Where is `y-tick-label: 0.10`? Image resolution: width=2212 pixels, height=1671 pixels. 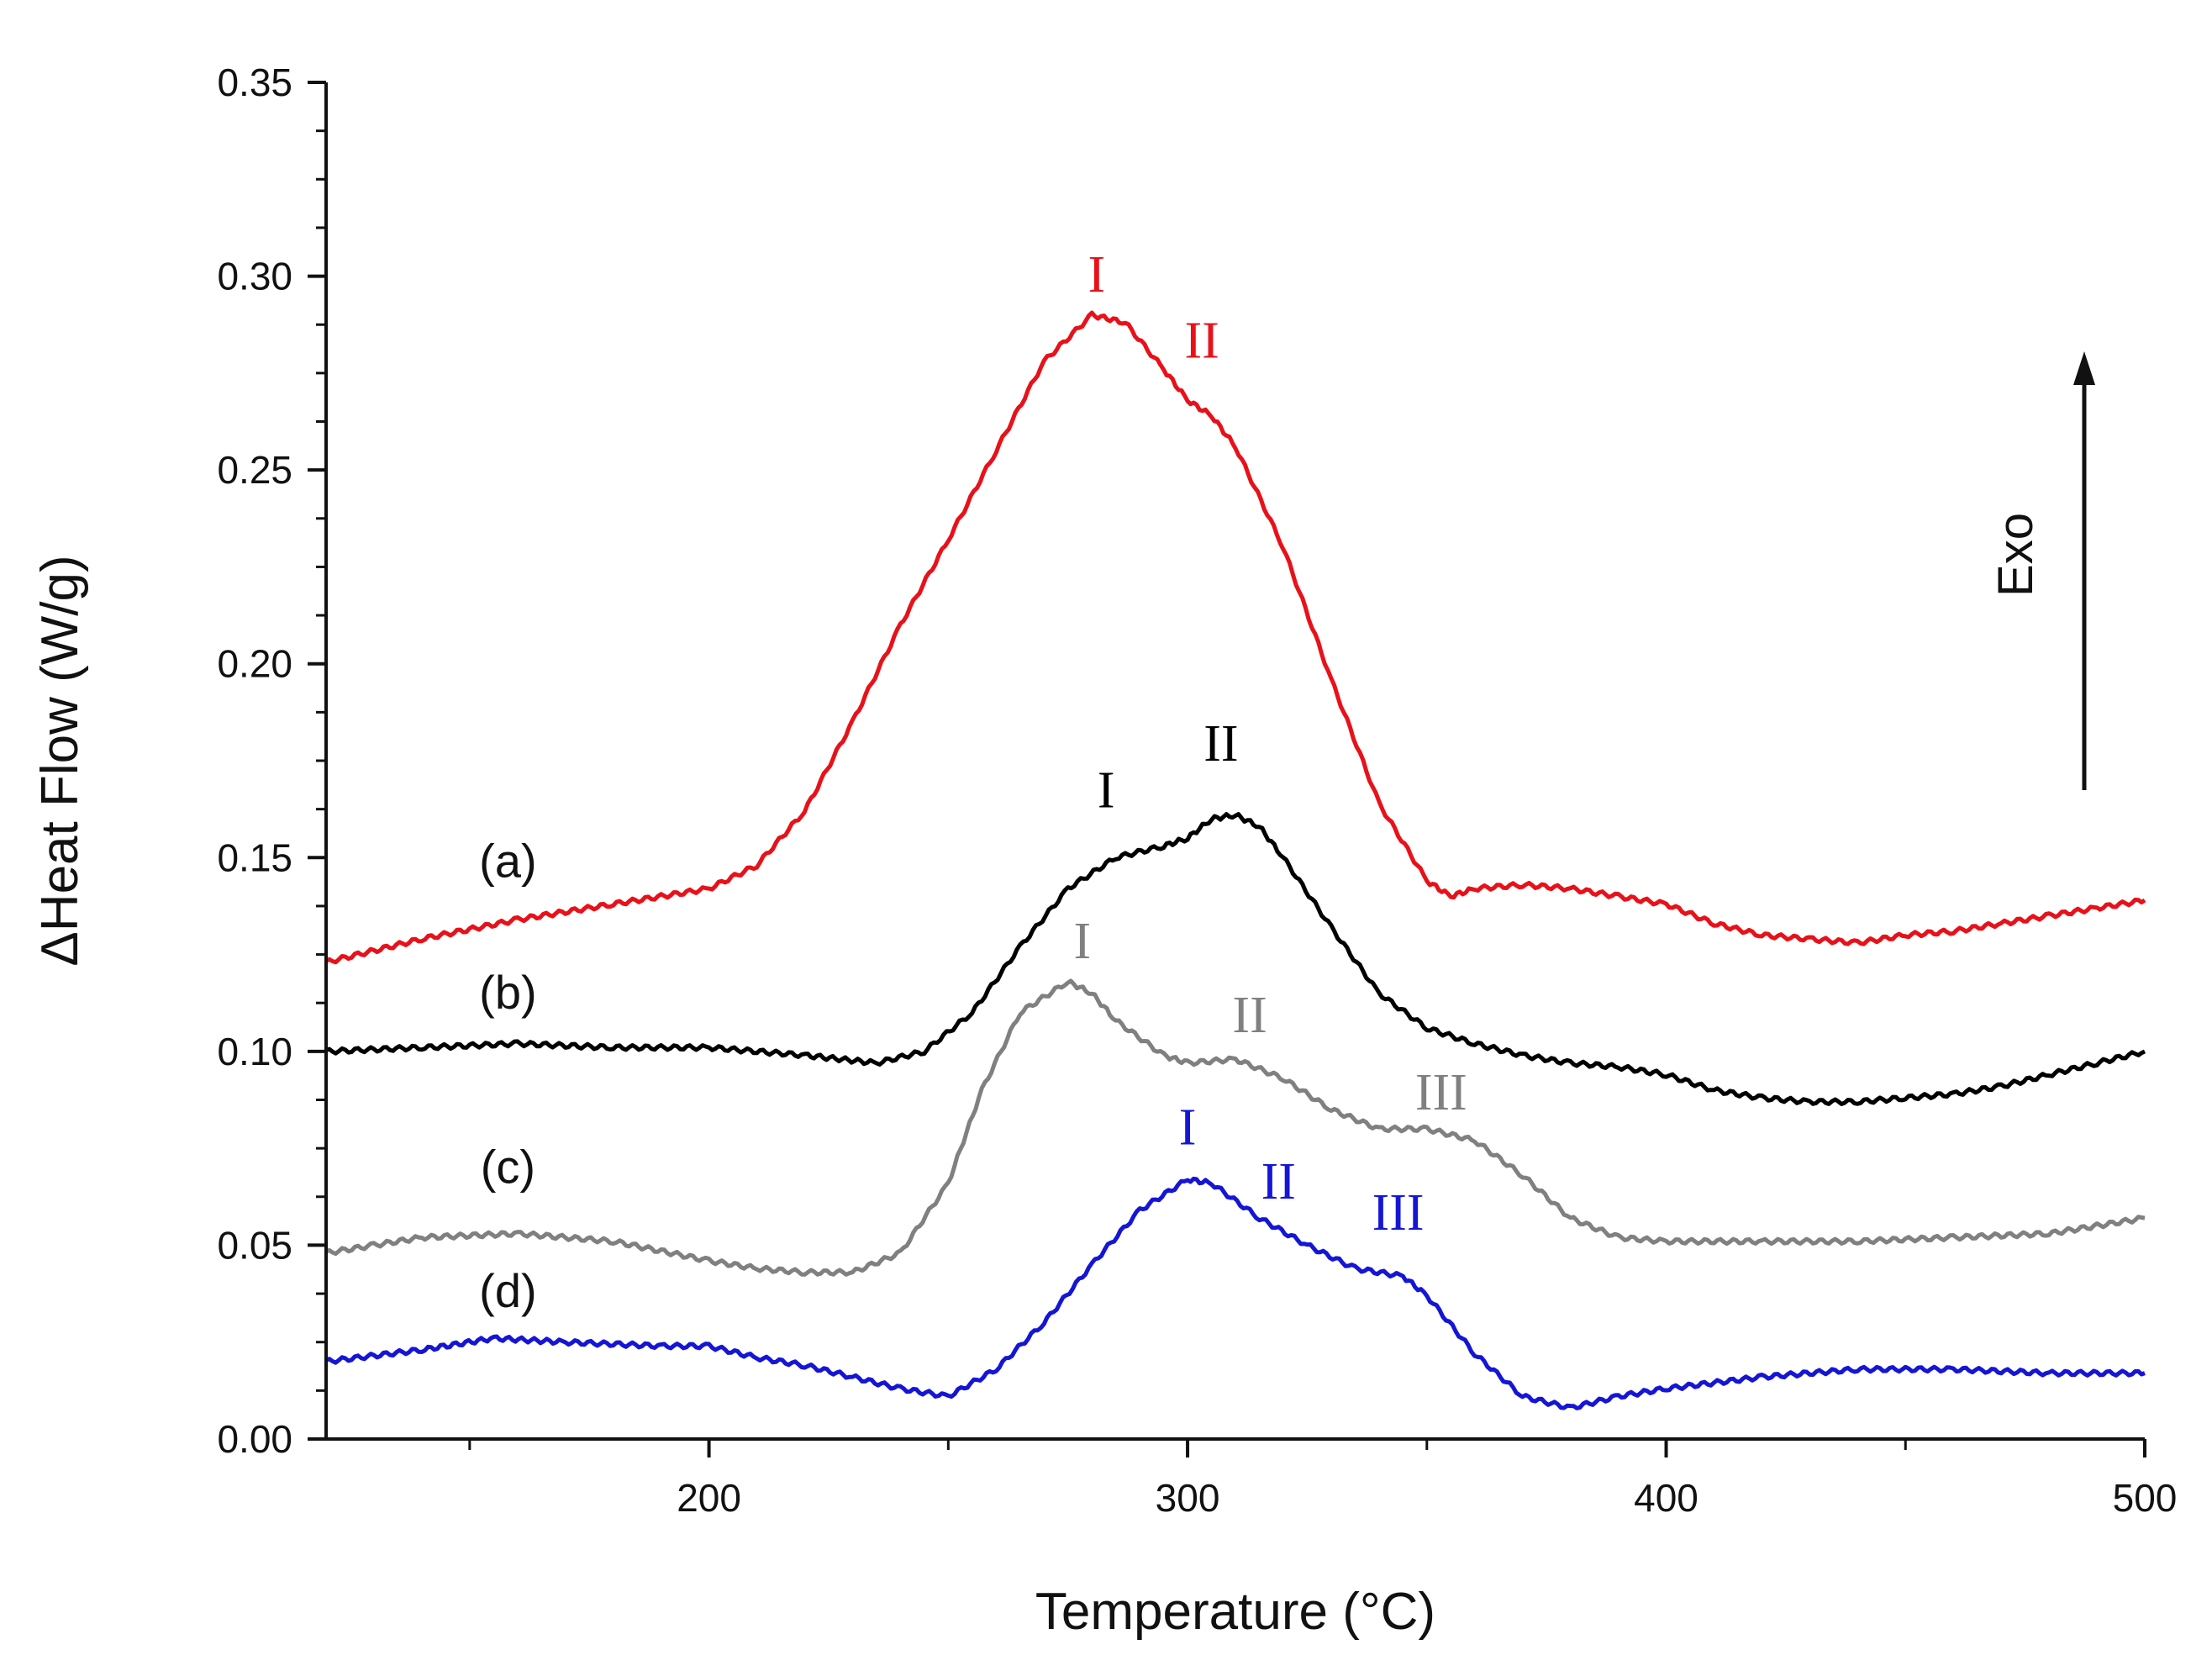 y-tick-label: 0.10 is located at coordinates (254, 1052).